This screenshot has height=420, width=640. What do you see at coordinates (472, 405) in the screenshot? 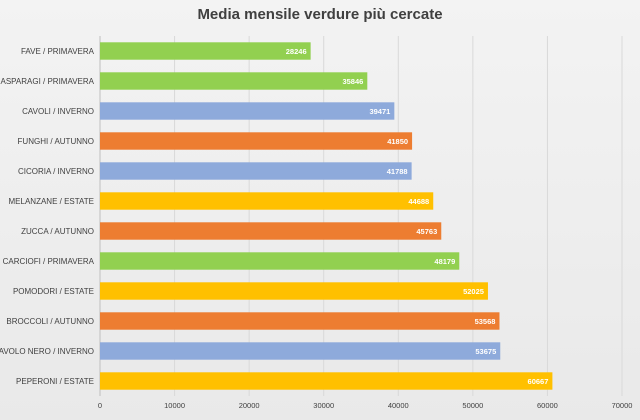
I see `x-tick-label: 50000` at bounding box center [472, 405].